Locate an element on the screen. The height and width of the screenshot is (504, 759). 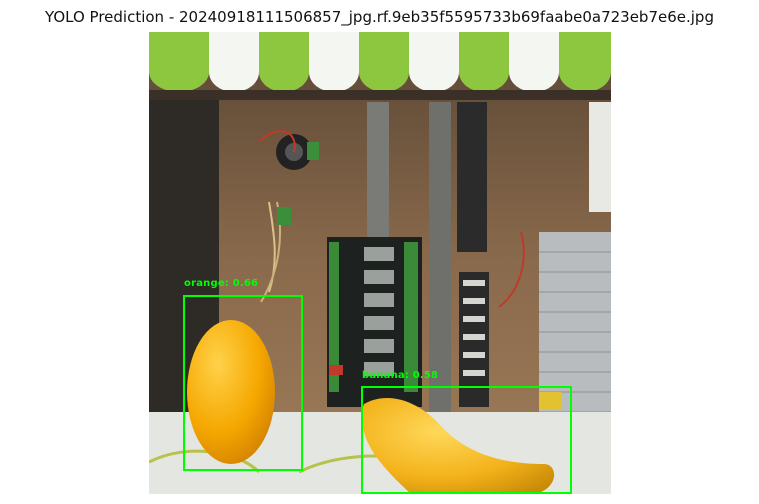
detection-label-banana: banana: 0.58 is located at coordinates (400, 375).